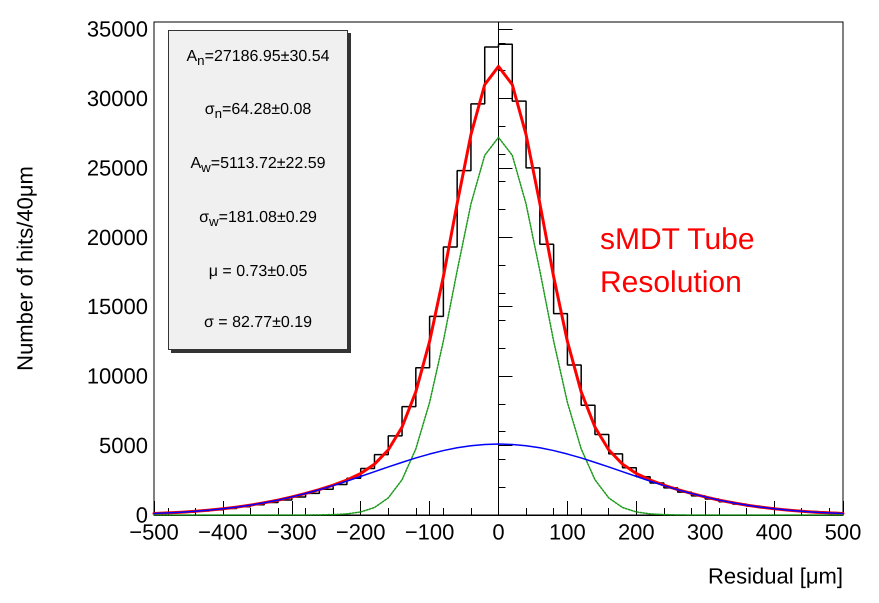 This screenshot has height=603, width=879. Describe the element at coordinates (258, 219) in the screenshot. I see `annotation: σ$_{w}$=181.08±0.29` at that location.